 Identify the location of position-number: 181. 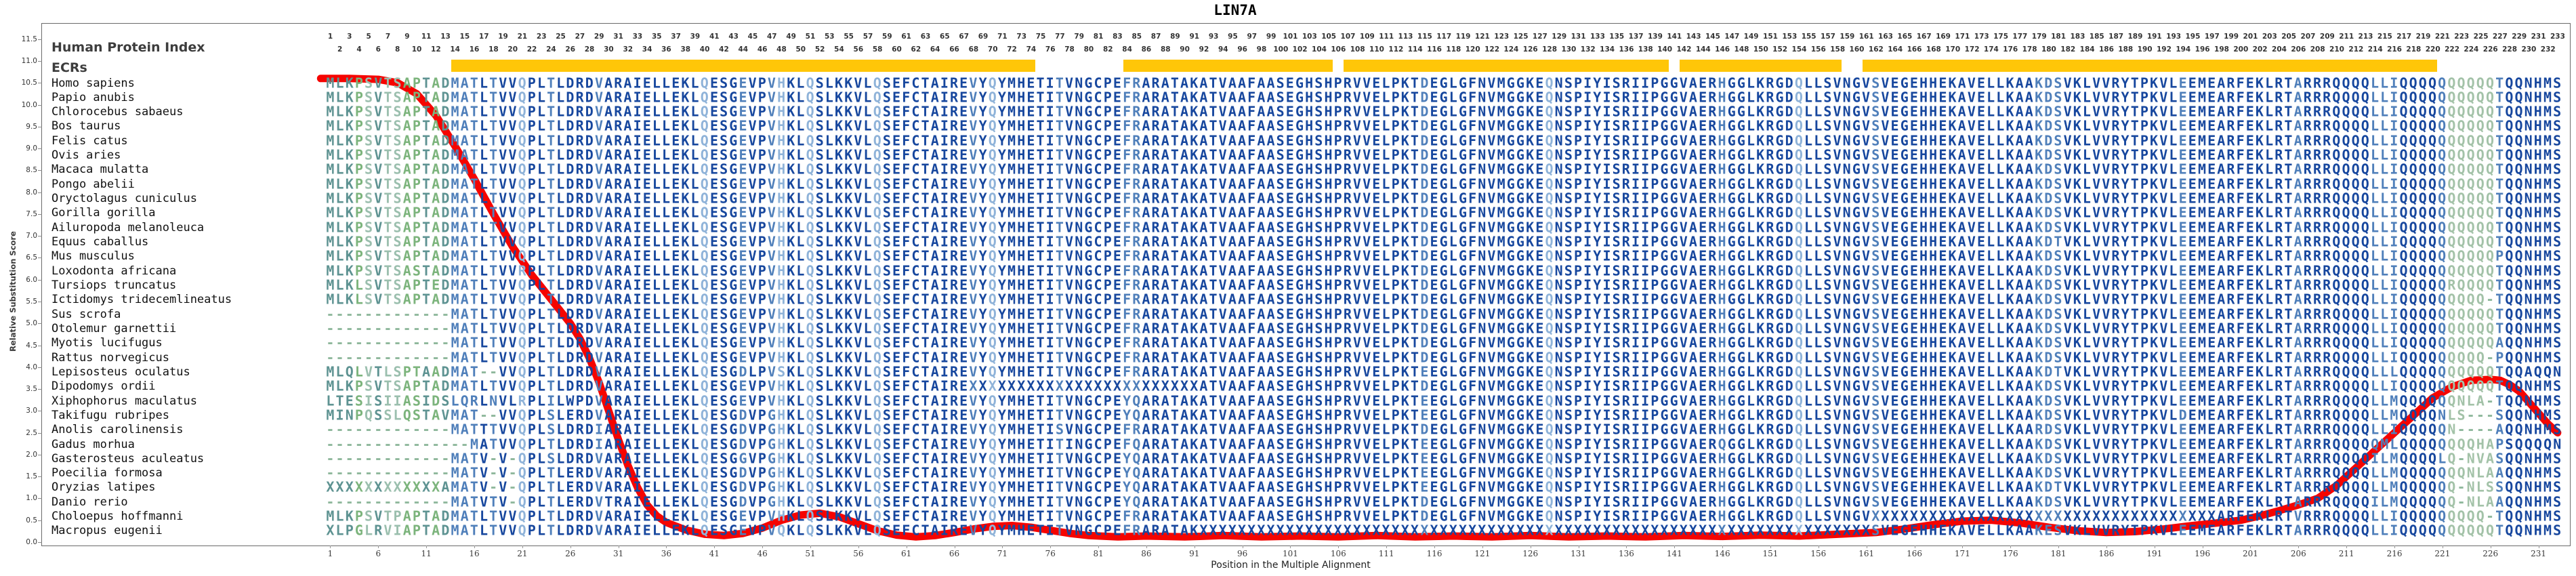
(2058, 37).